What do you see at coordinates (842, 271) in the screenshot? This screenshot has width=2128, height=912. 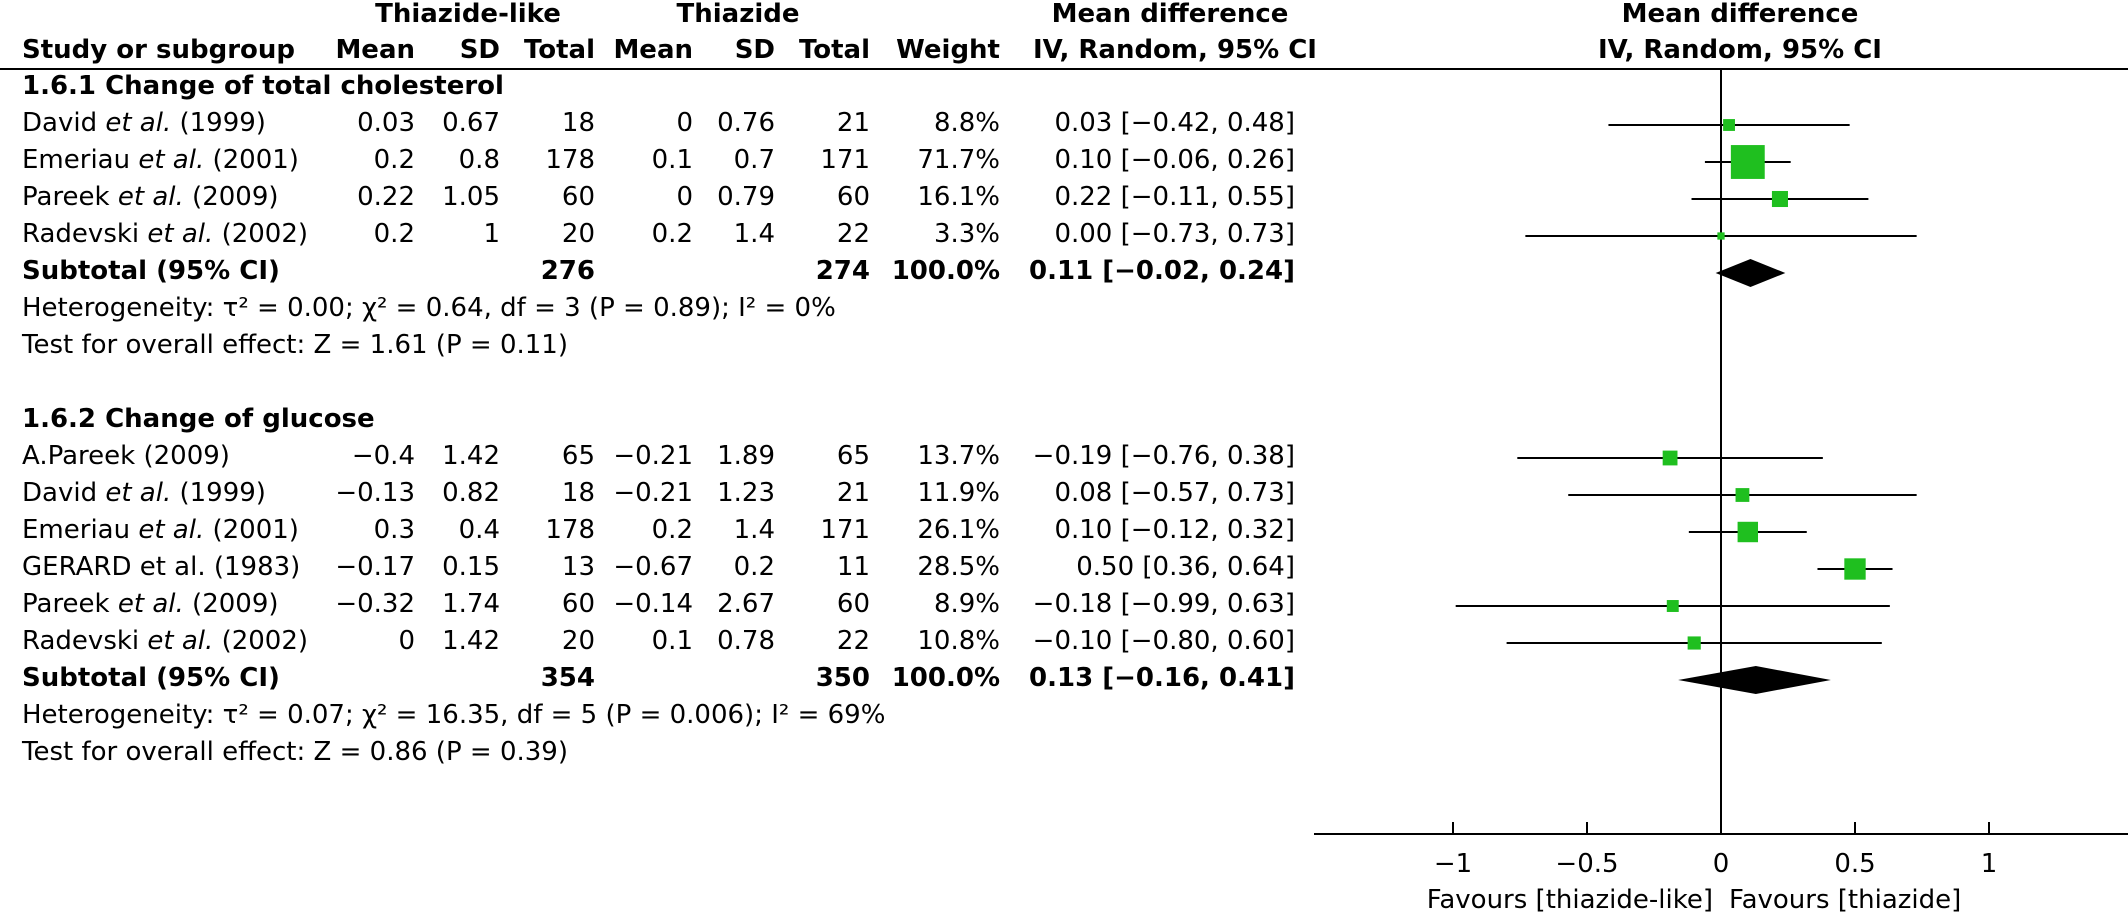 I see `subtotal-total2: 274` at bounding box center [842, 271].